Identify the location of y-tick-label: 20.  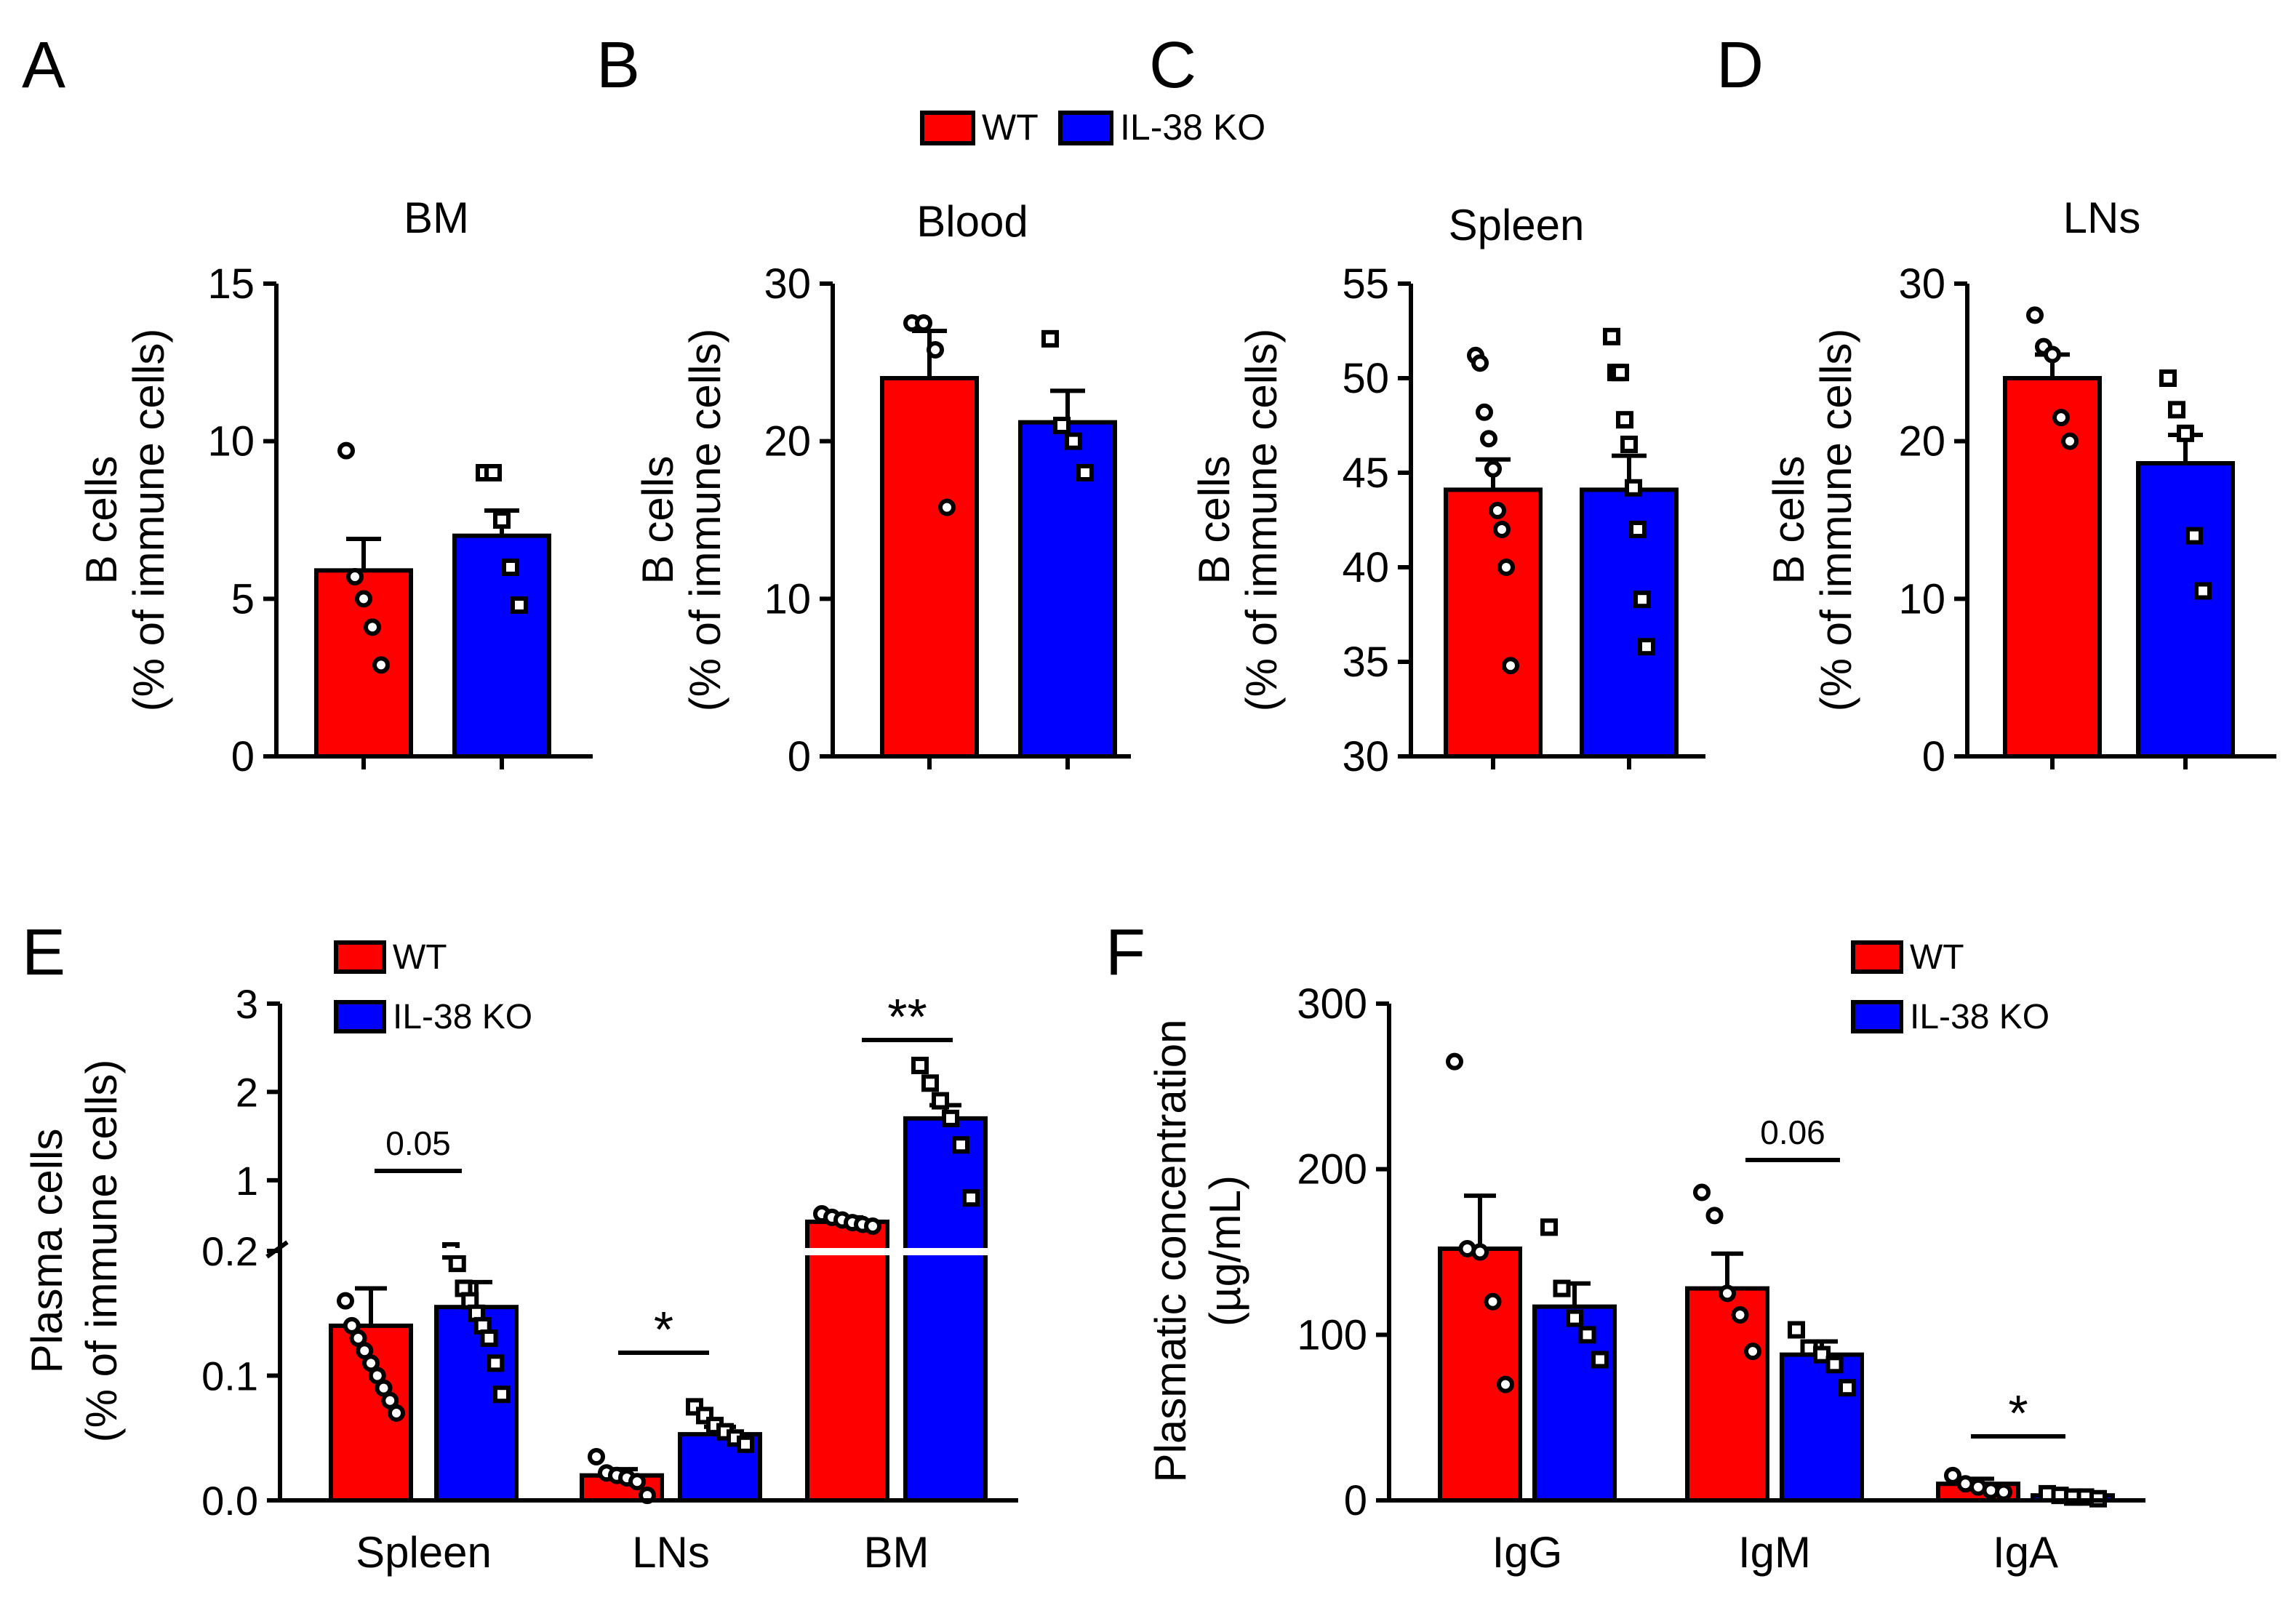
(787, 441).